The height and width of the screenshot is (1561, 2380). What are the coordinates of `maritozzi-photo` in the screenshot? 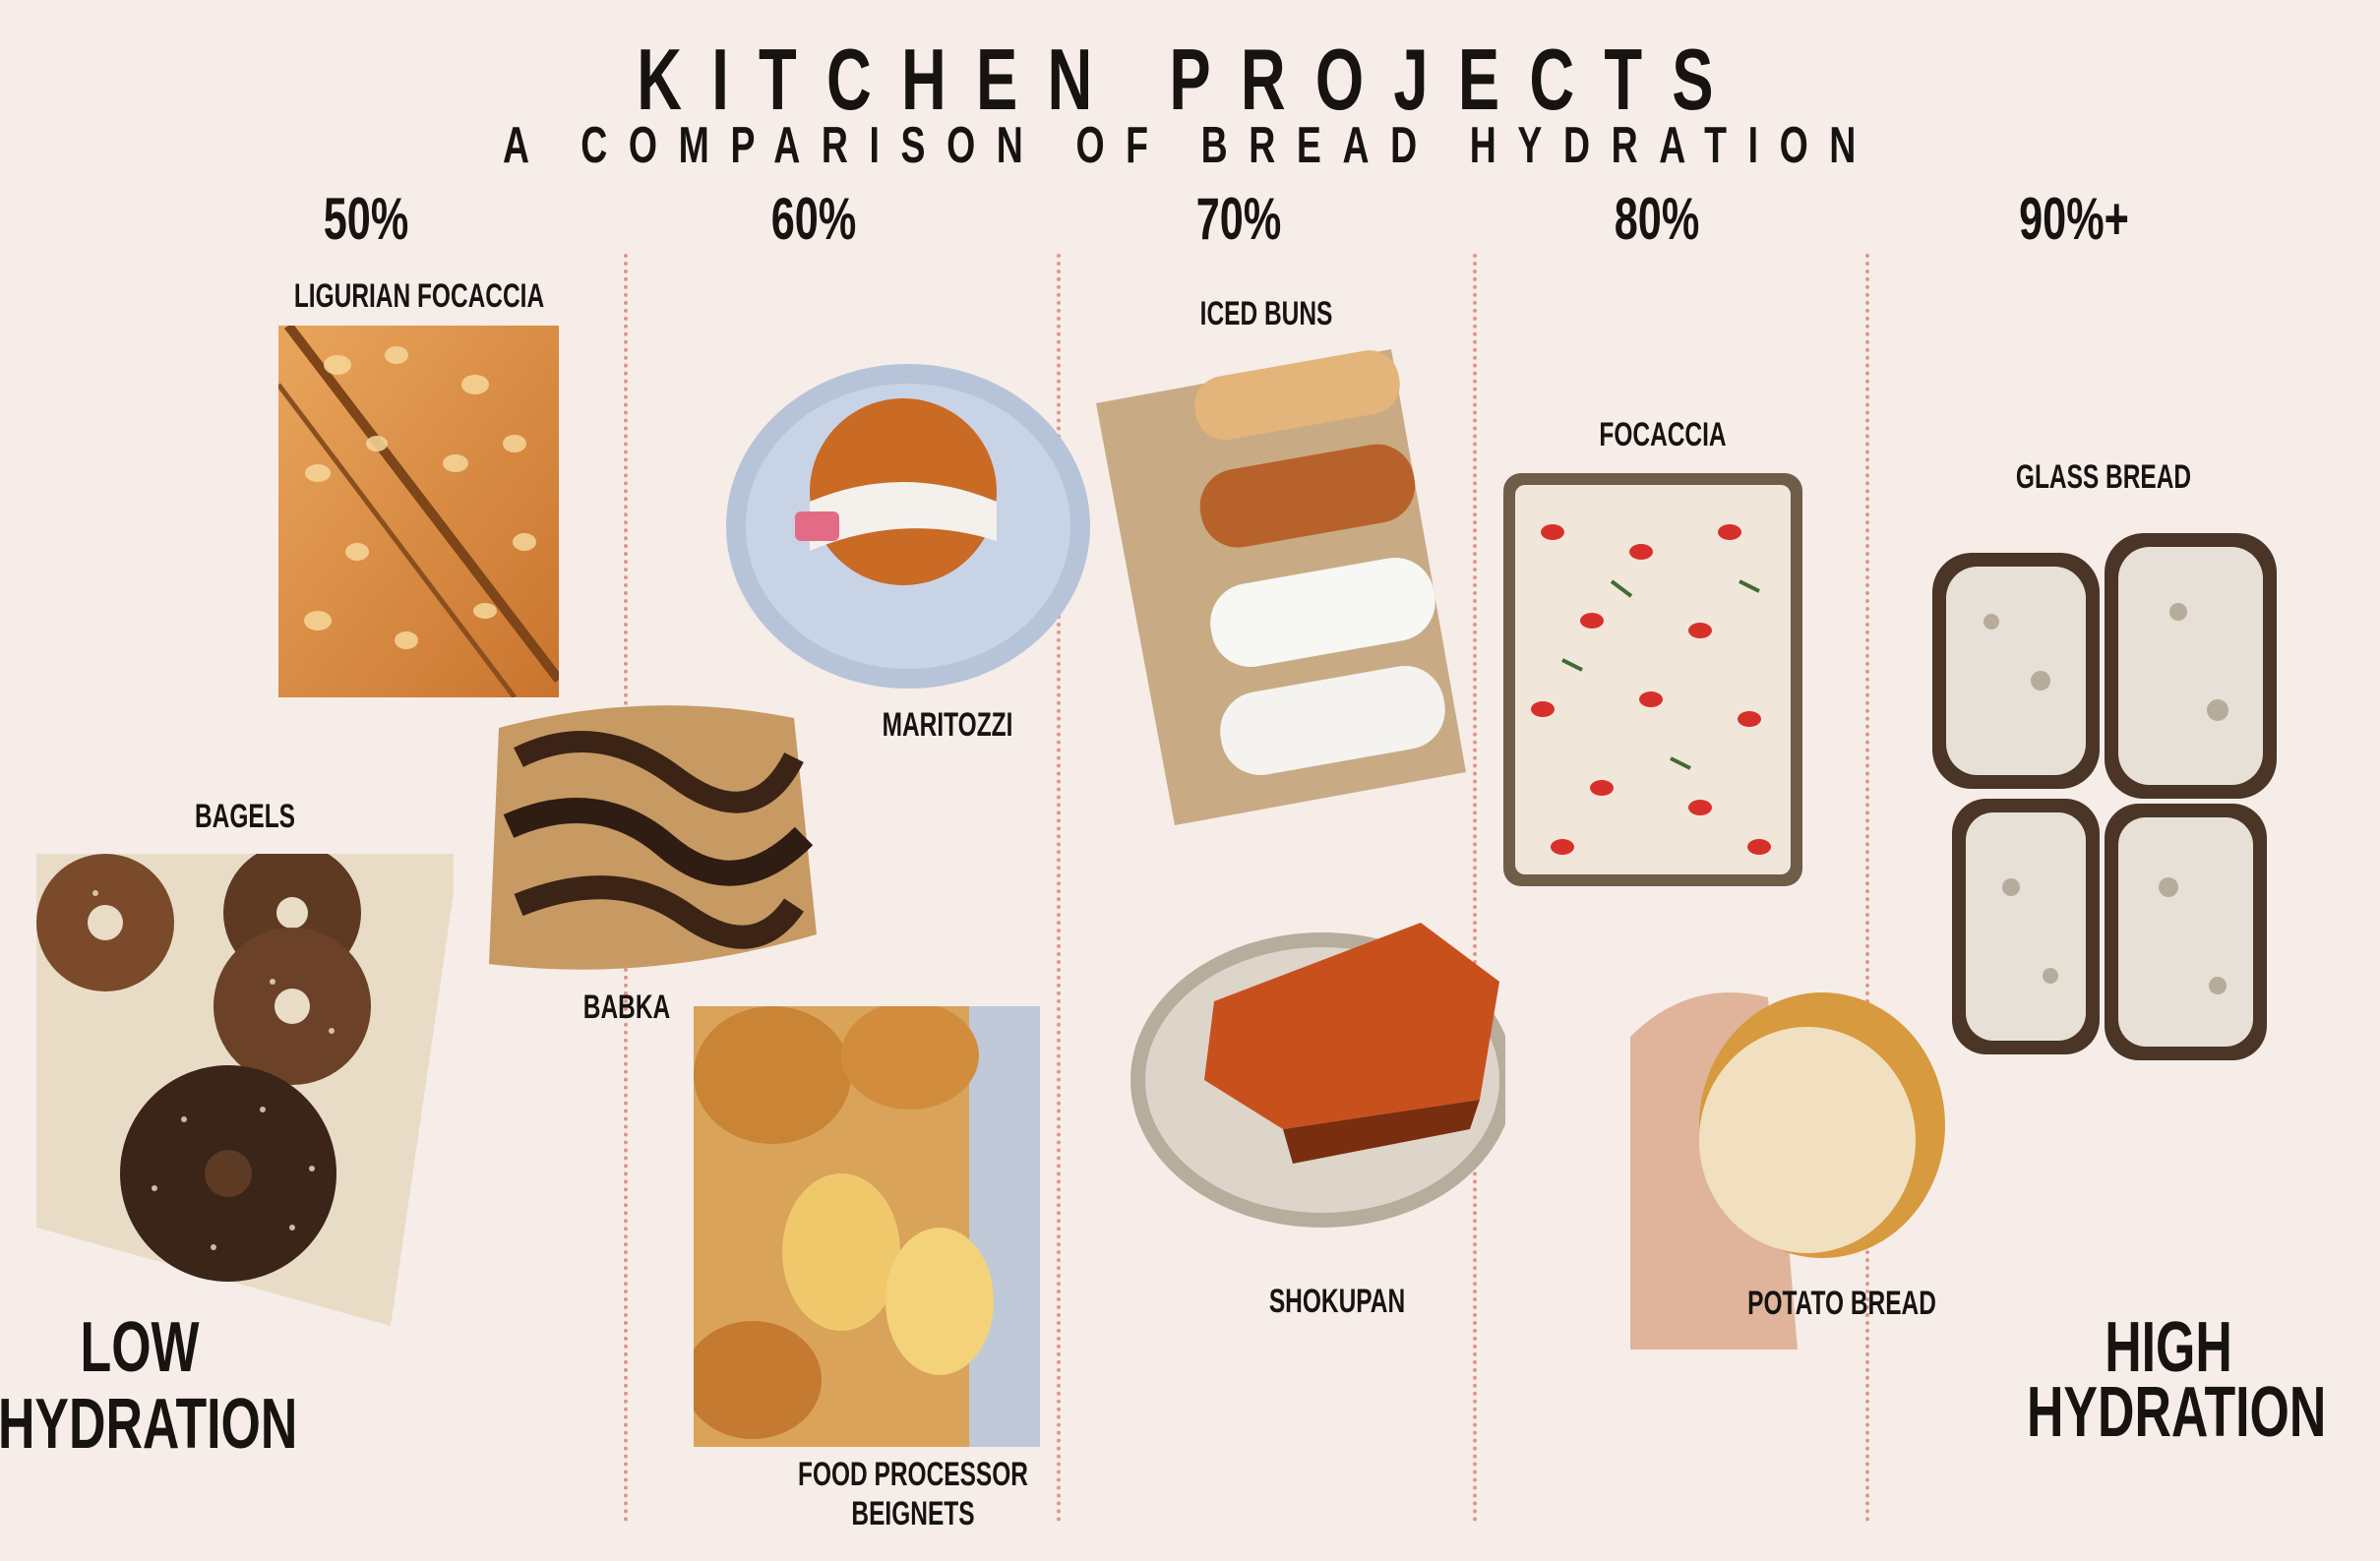 It's located at (905, 526).